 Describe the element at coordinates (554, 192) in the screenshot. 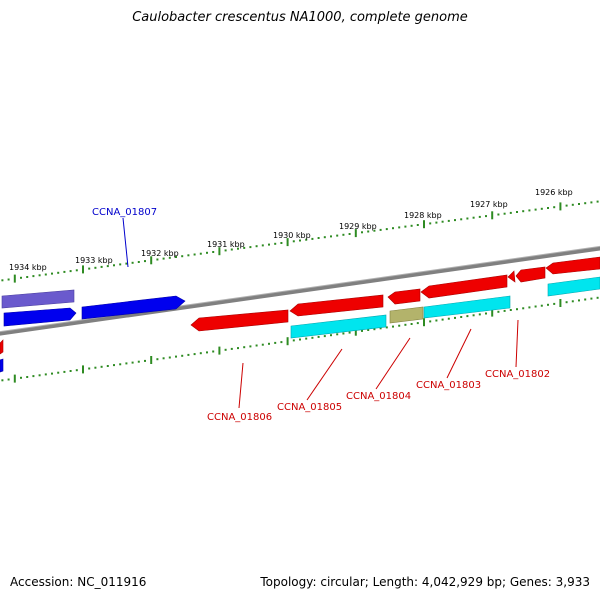

I see `tick-label: 1926 kbp` at that location.